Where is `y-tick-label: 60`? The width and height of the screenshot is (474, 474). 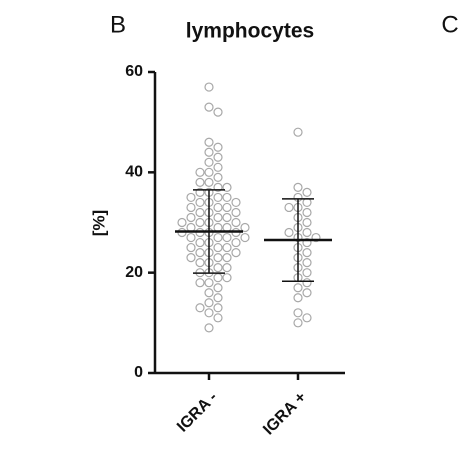
y-tick-label: 60 is located at coordinates (134, 71).